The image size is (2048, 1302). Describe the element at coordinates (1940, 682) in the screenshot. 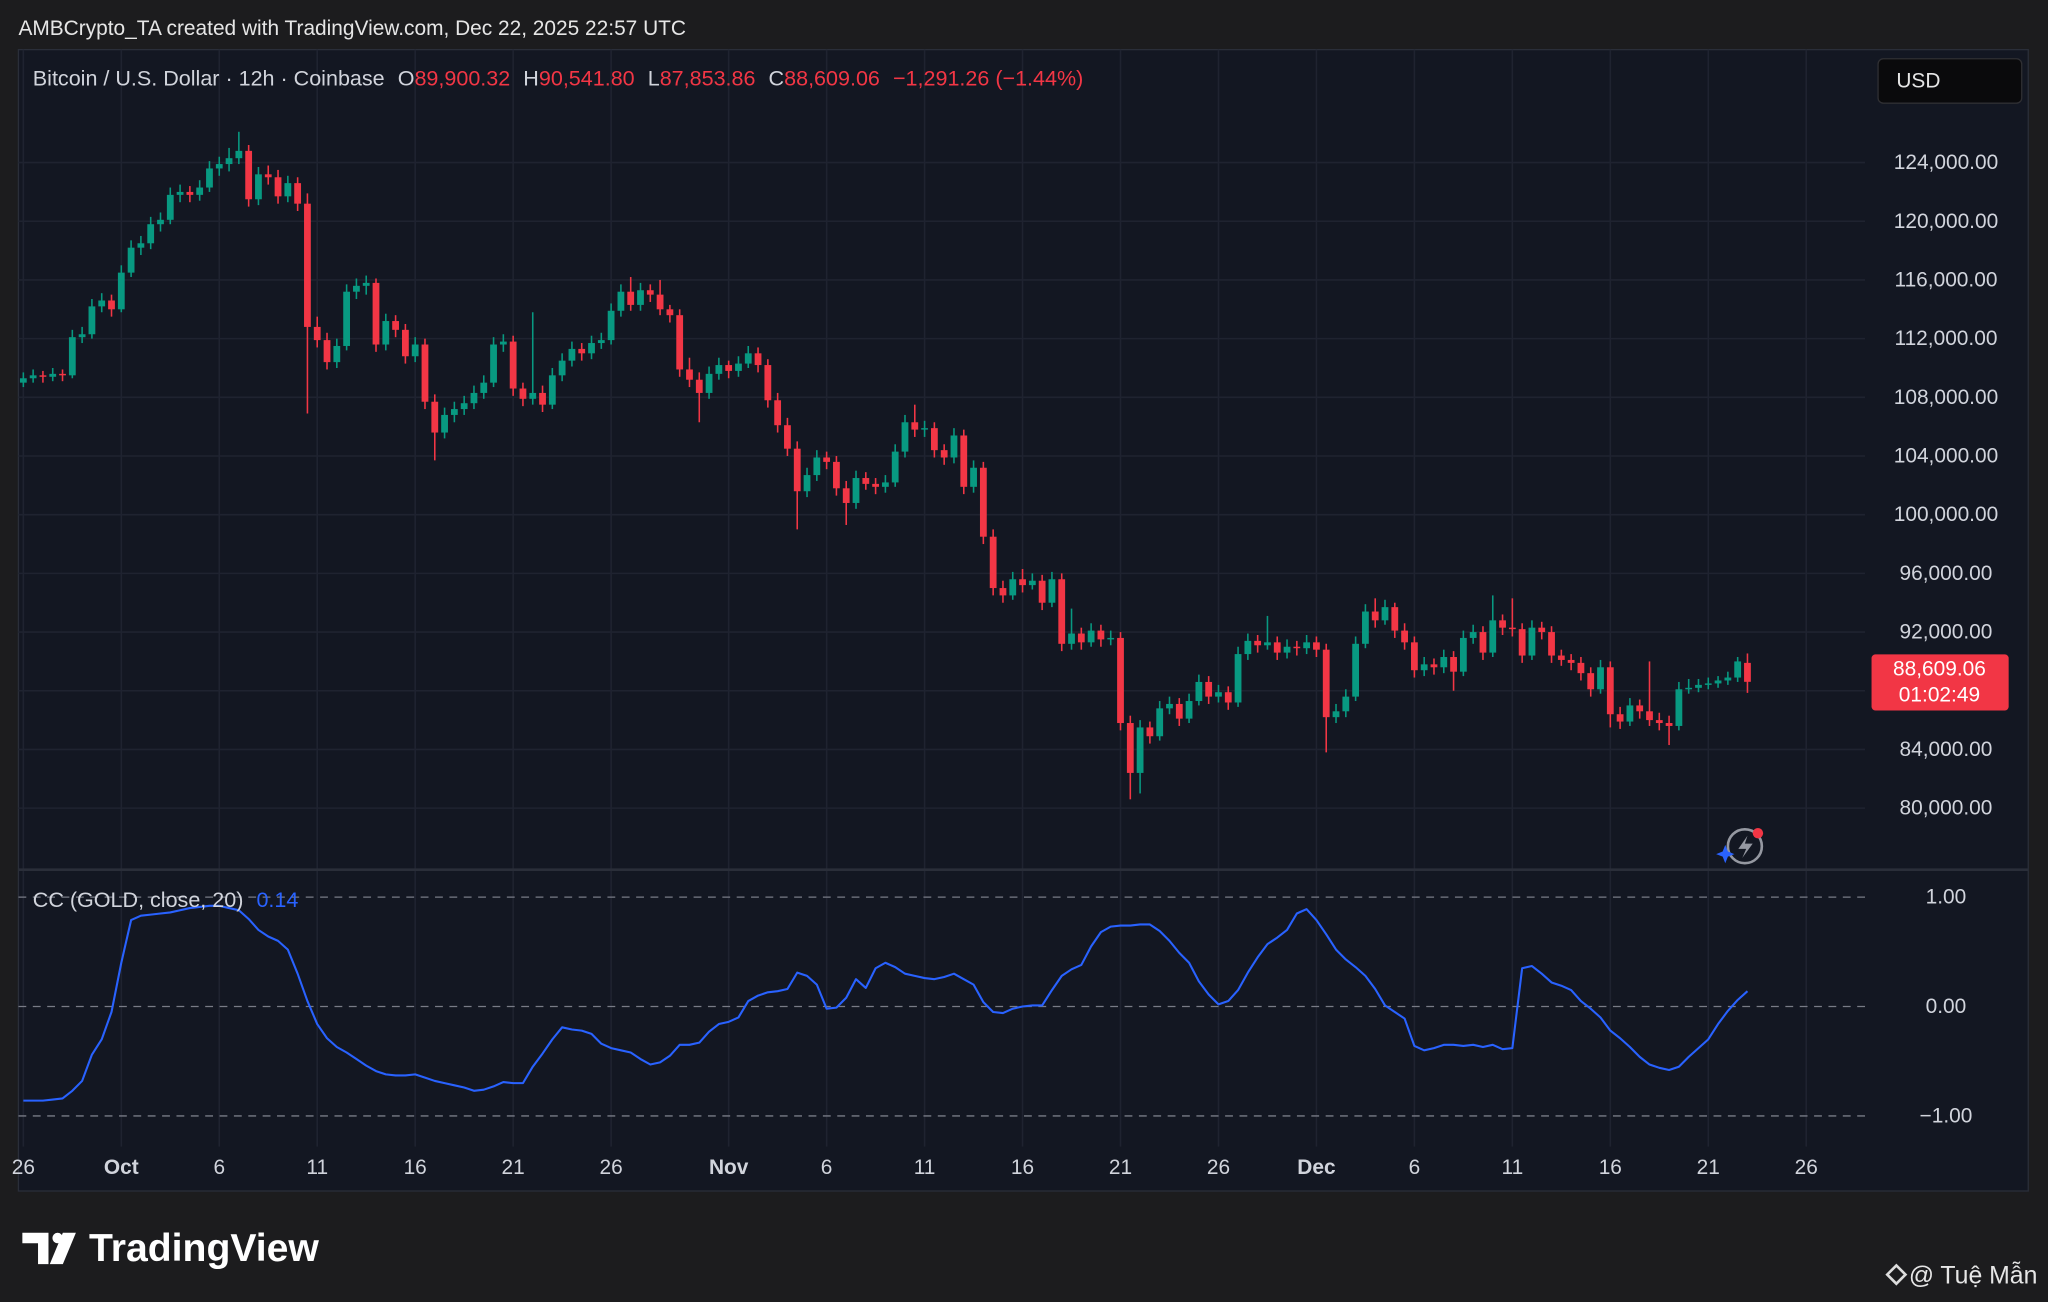

I see `last-price-tag` at that location.